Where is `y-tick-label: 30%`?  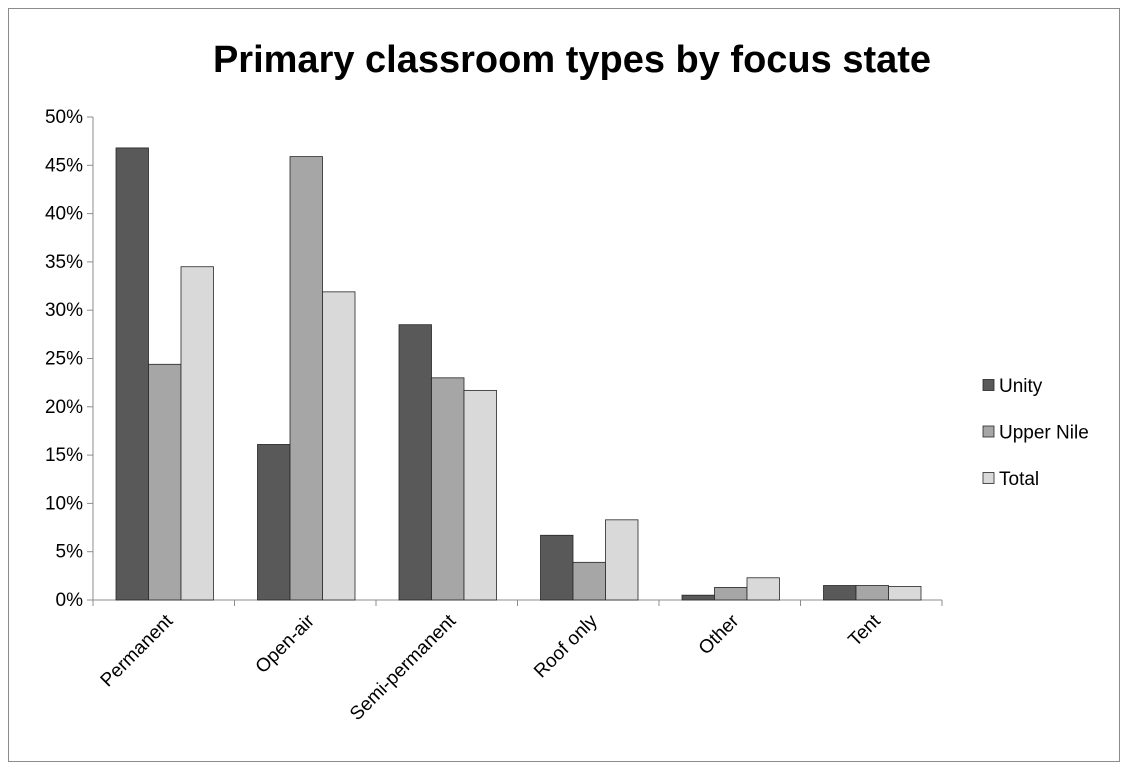 y-tick-label: 30% is located at coordinates (64, 310).